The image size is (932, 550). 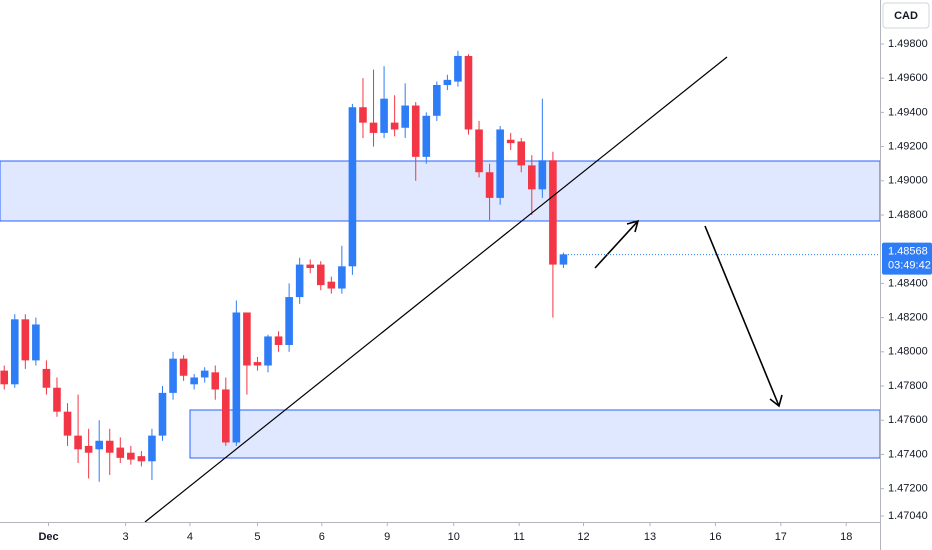 I want to click on arrow-up-head, so click(x=633, y=226).